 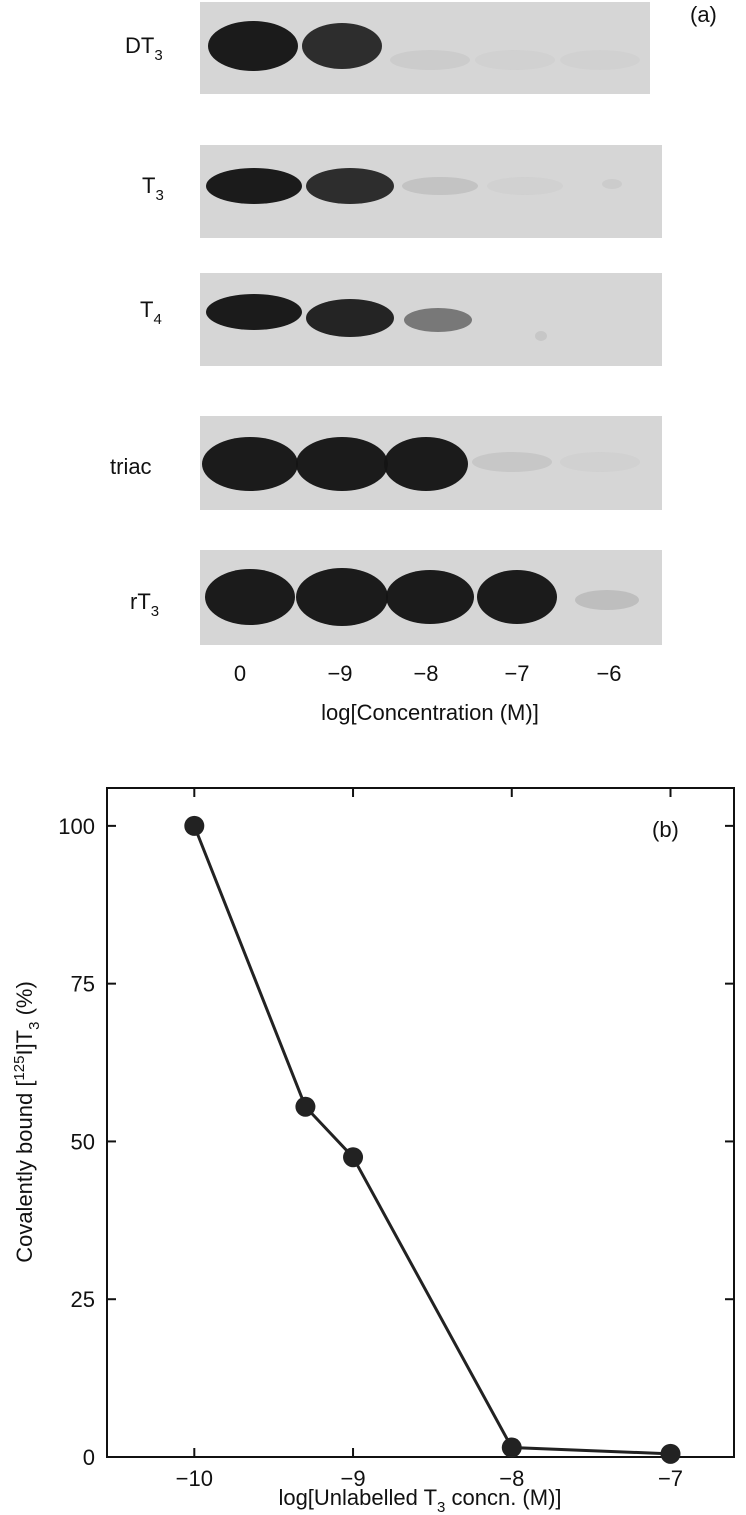 What do you see at coordinates (194, 1478) in the screenshot?
I see `x-tick-label: −10` at bounding box center [194, 1478].